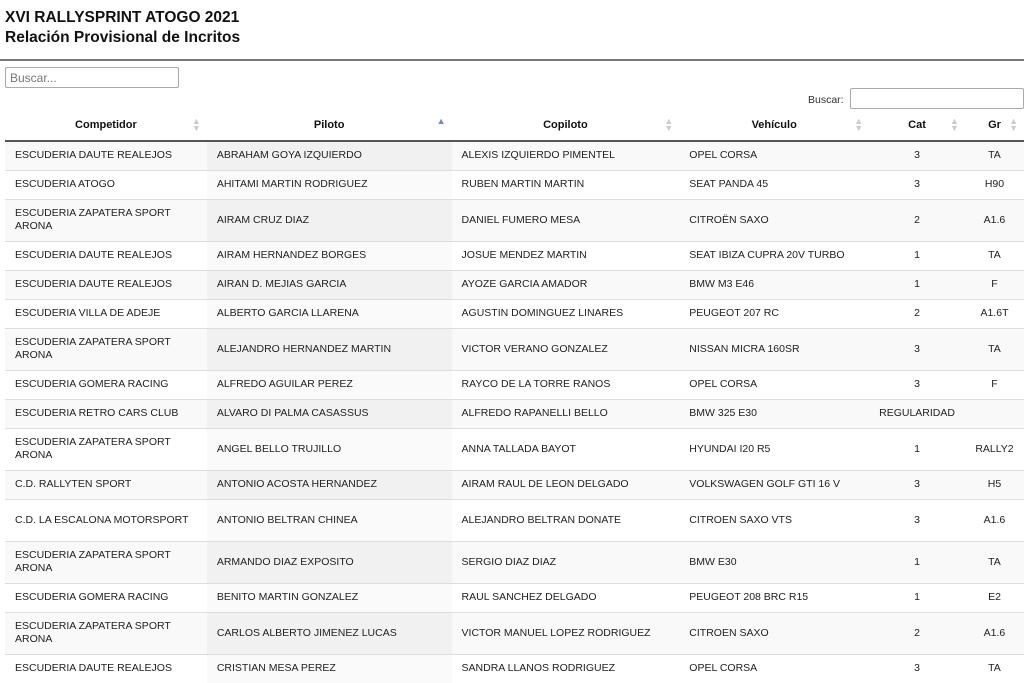 The height and width of the screenshot is (683, 1024). What do you see at coordinates (106, 413) in the screenshot?
I see `cell-competidor: ESCUDERIA RETRO CARS CLUB` at bounding box center [106, 413].